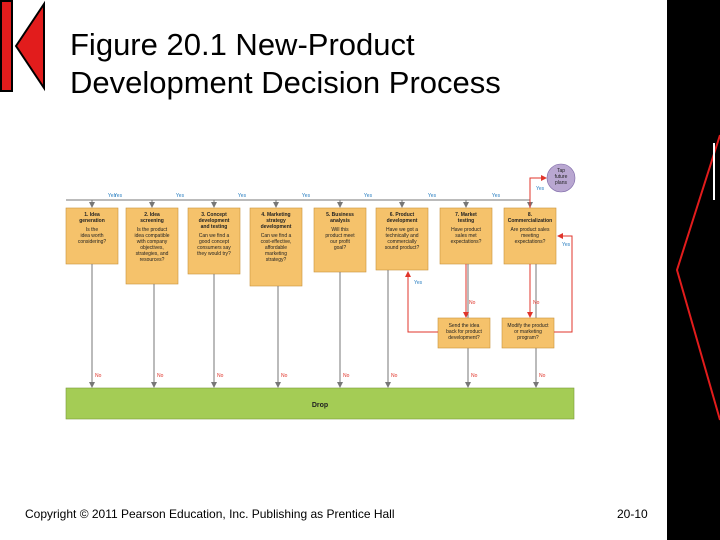  Describe the element at coordinates (91, 236) in the screenshot. I see `step-1-question-line-2: idea worth` at that location.